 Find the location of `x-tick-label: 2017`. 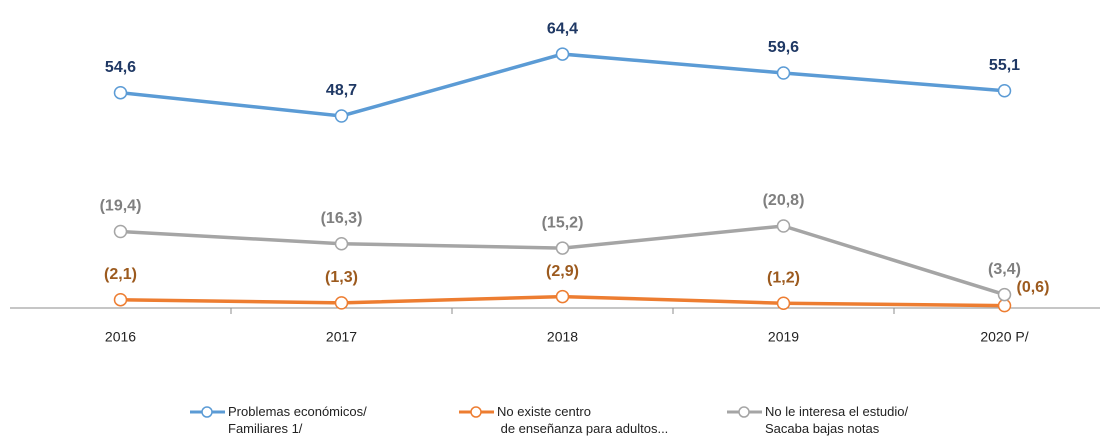

x-tick-label: 2017 is located at coordinates (341, 337).